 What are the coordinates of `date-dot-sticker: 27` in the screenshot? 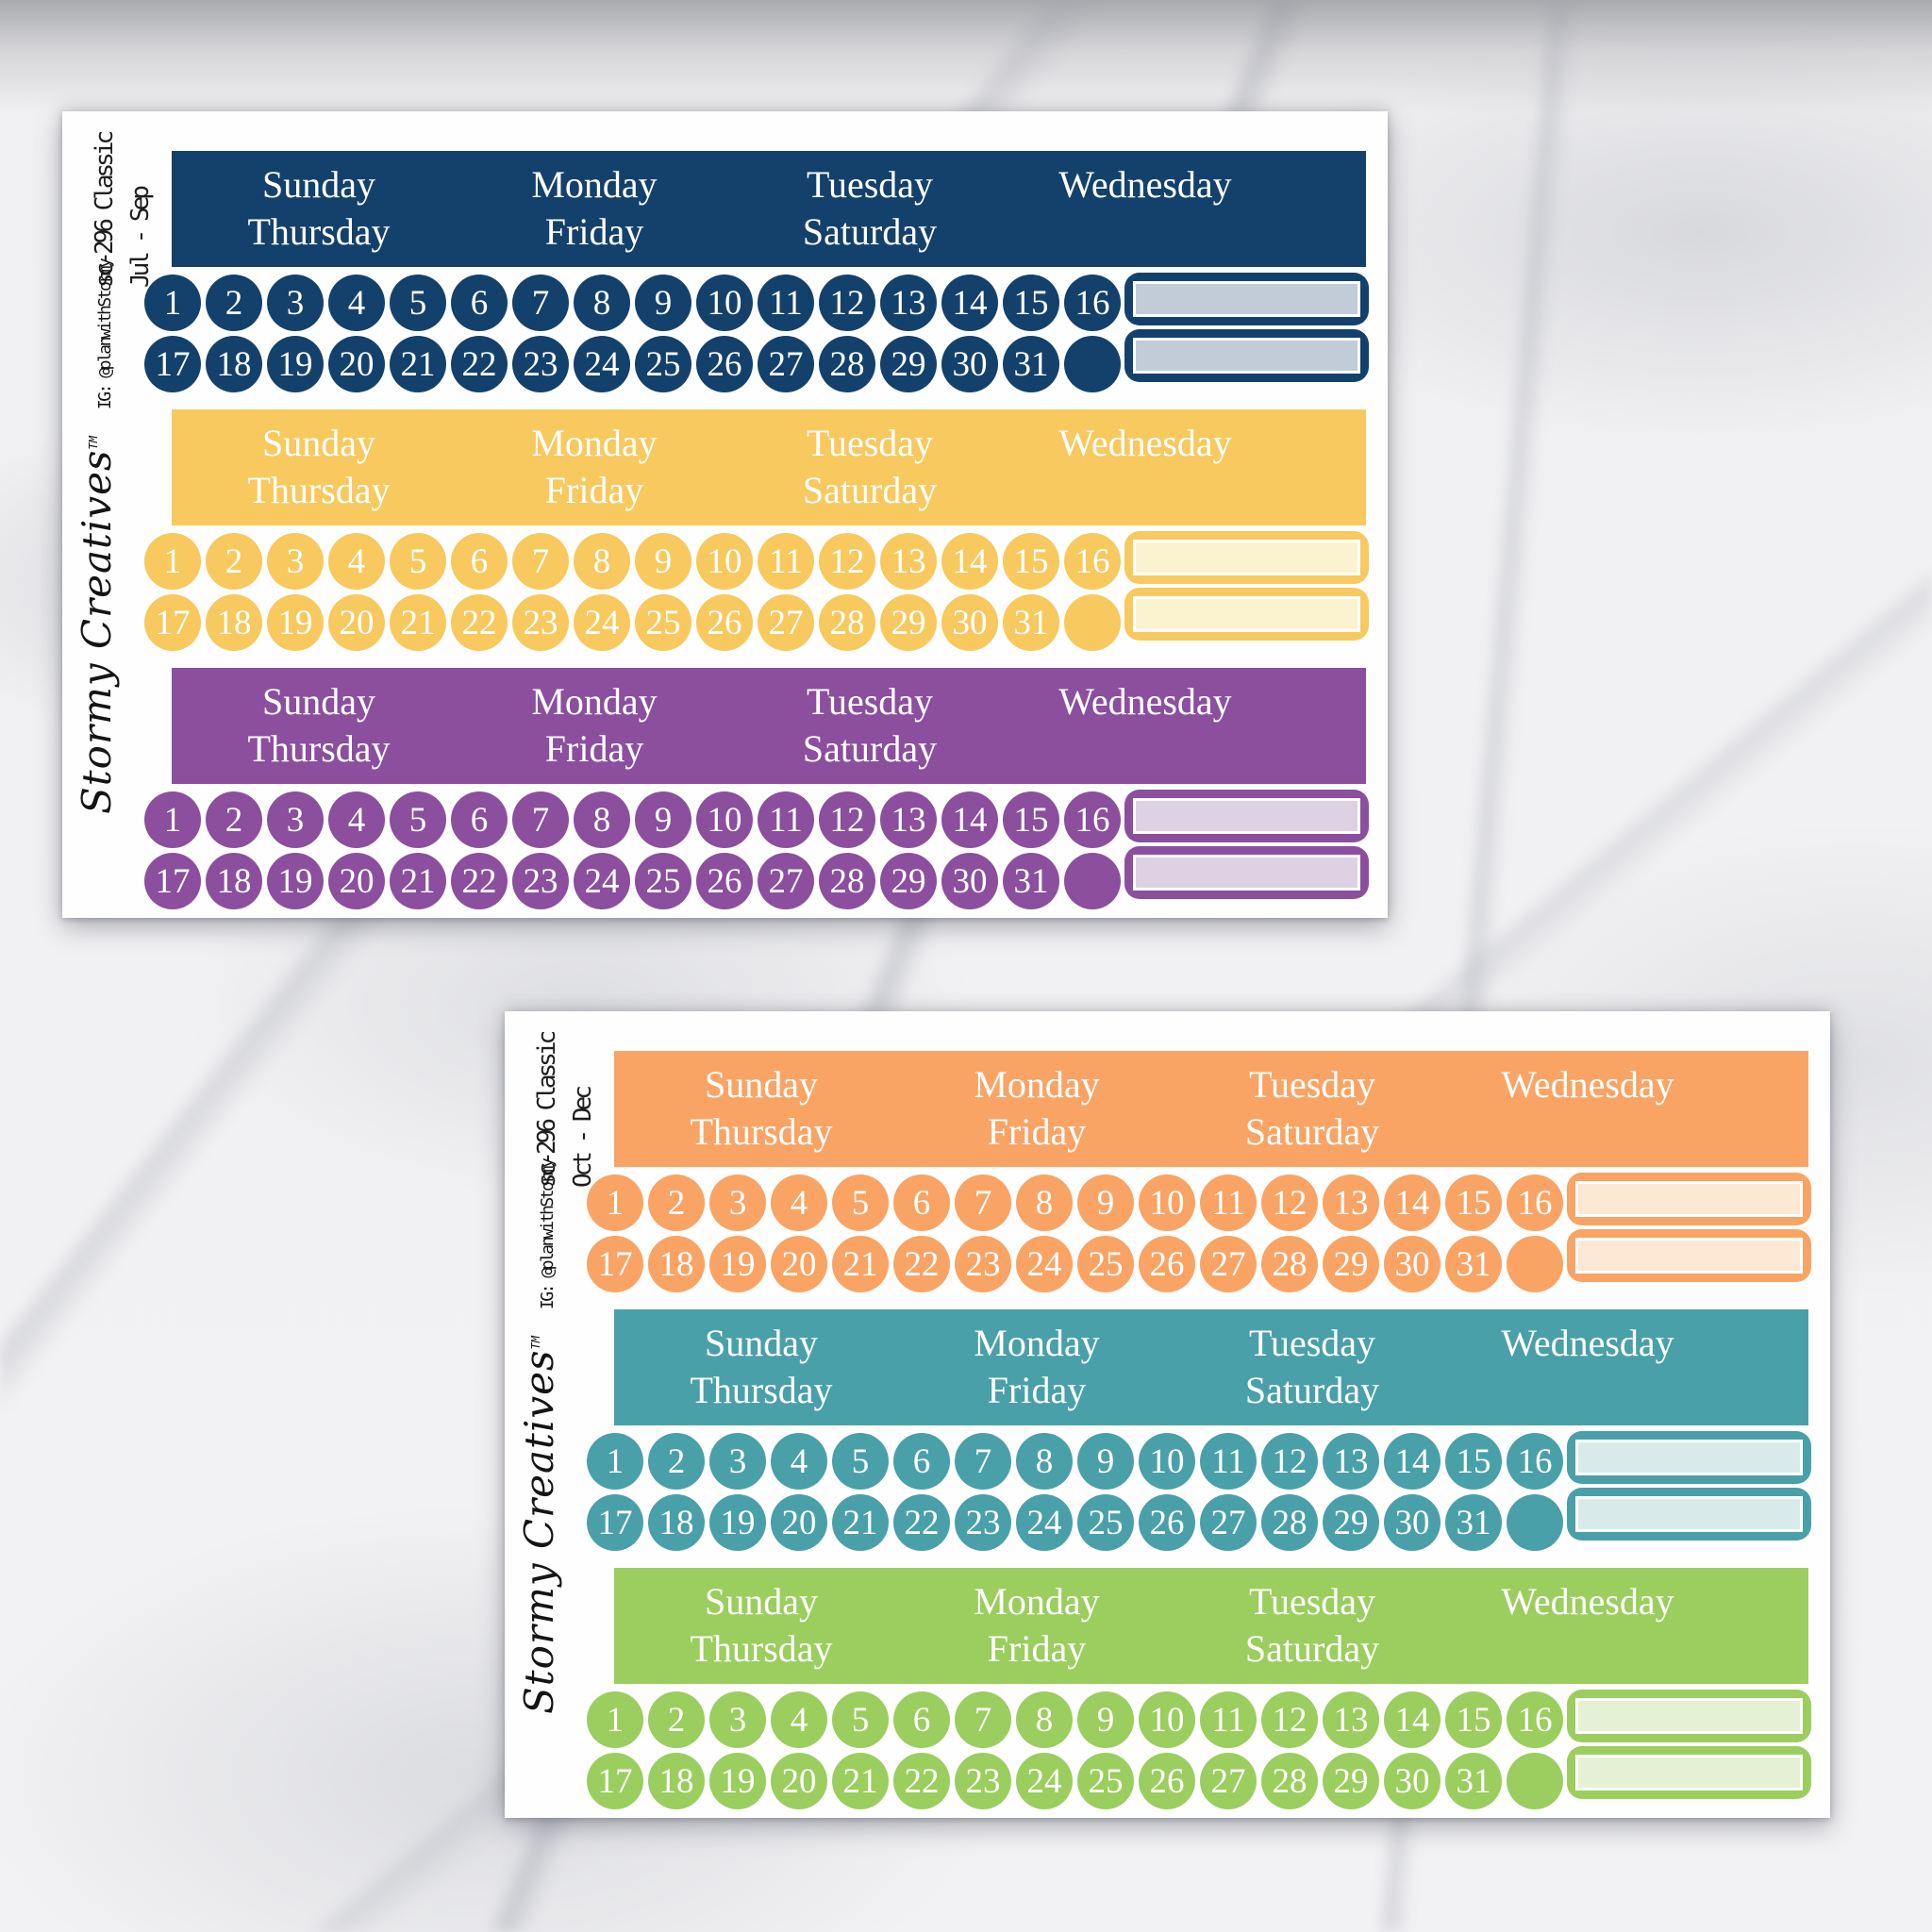 It's located at (786, 364).